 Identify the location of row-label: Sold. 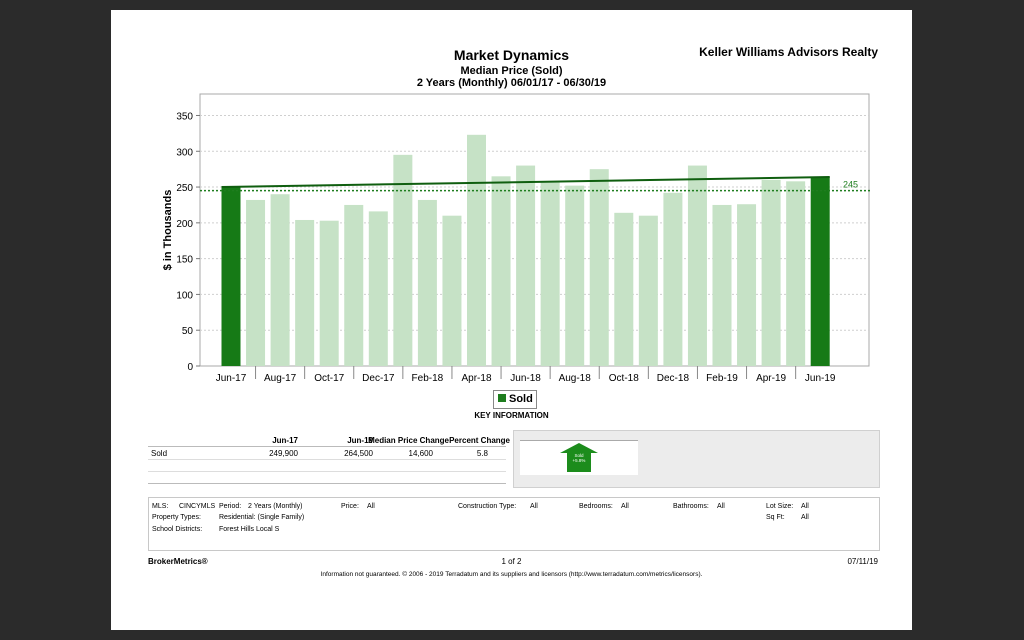
(159, 453).